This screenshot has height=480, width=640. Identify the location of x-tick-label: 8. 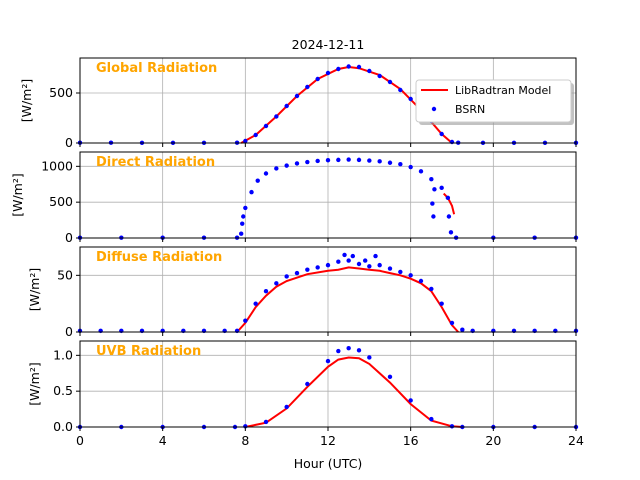
(245, 440).